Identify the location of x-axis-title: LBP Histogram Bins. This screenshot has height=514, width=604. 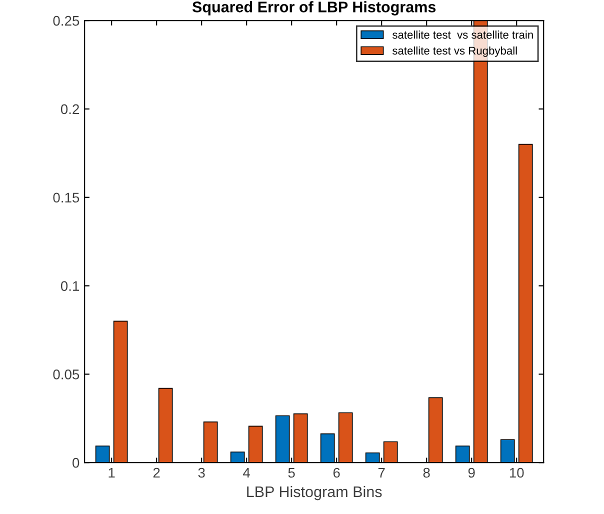
(314, 493).